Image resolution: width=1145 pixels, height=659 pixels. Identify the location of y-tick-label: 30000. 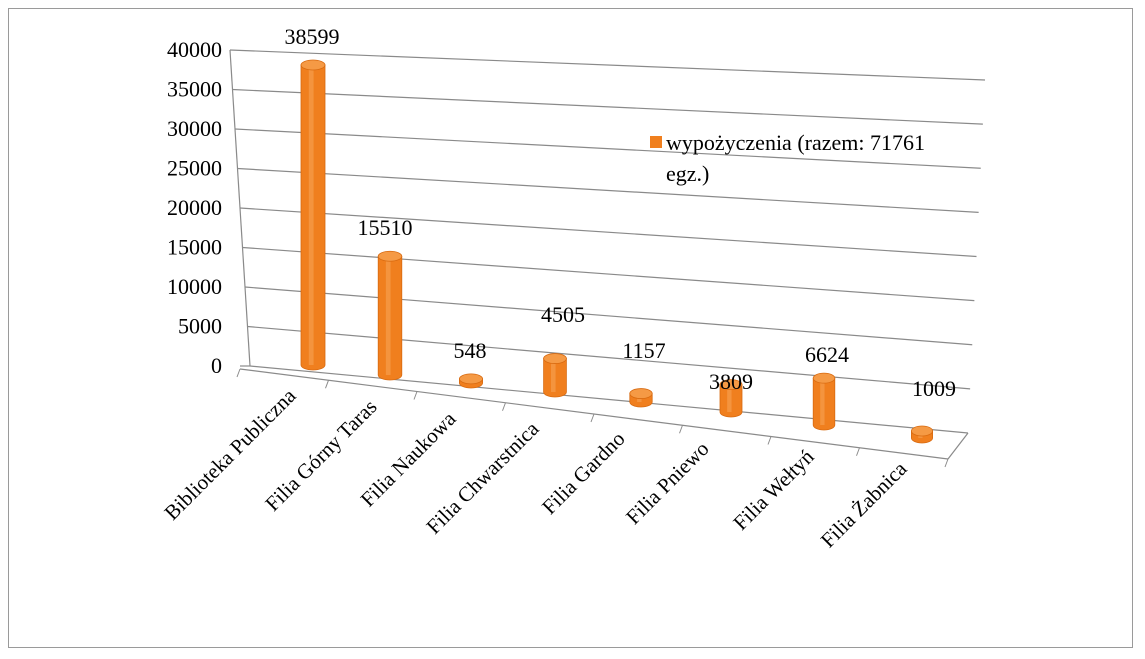
(194, 128).